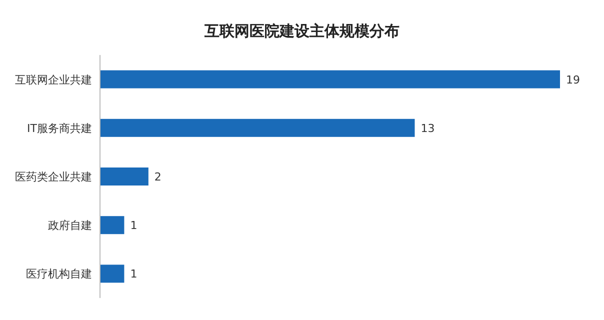 The width and height of the screenshot is (604, 320). I want to click on data-label: 13, so click(427, 128).